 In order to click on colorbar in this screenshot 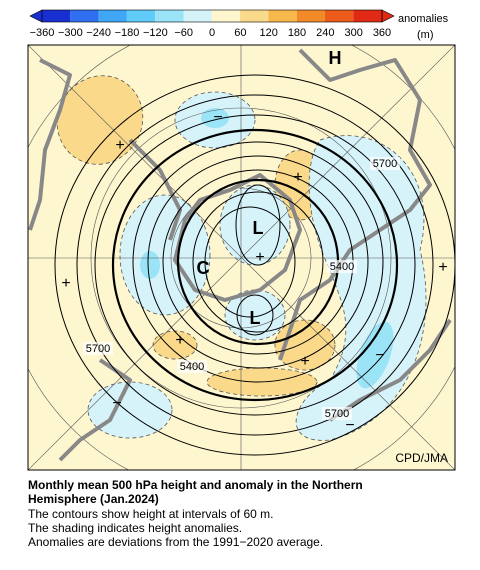, I will do `click(212, 16)`.